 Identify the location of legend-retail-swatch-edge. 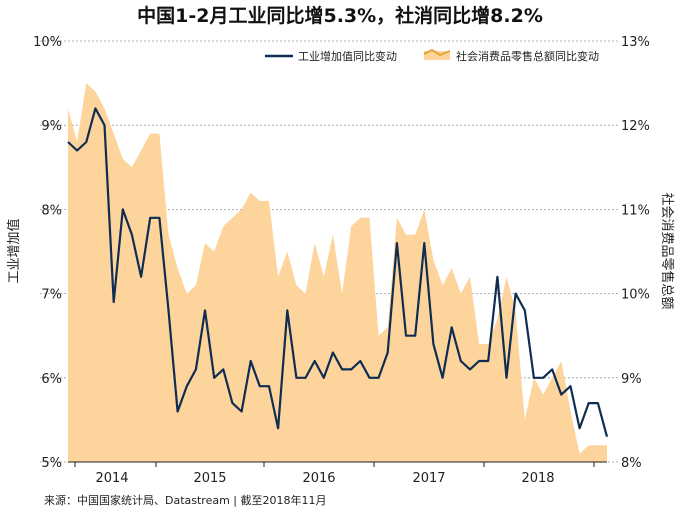
(437, 52).